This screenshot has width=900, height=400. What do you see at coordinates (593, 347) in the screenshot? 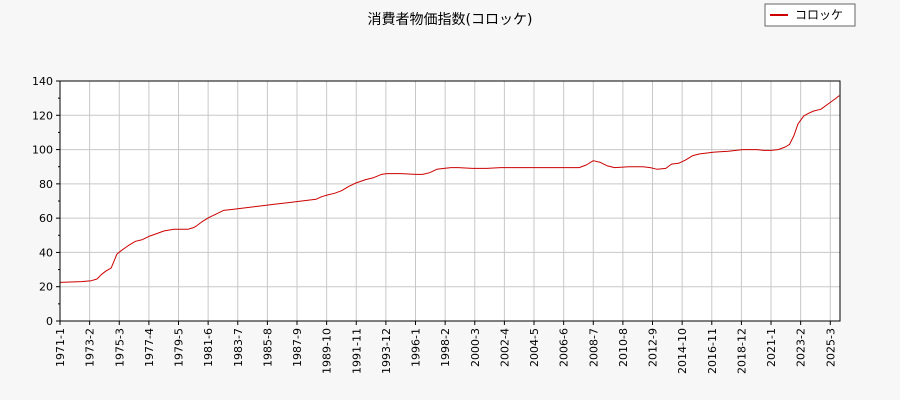
I see `x-tick-label: 2008-7` at bounding box center [593, 347].